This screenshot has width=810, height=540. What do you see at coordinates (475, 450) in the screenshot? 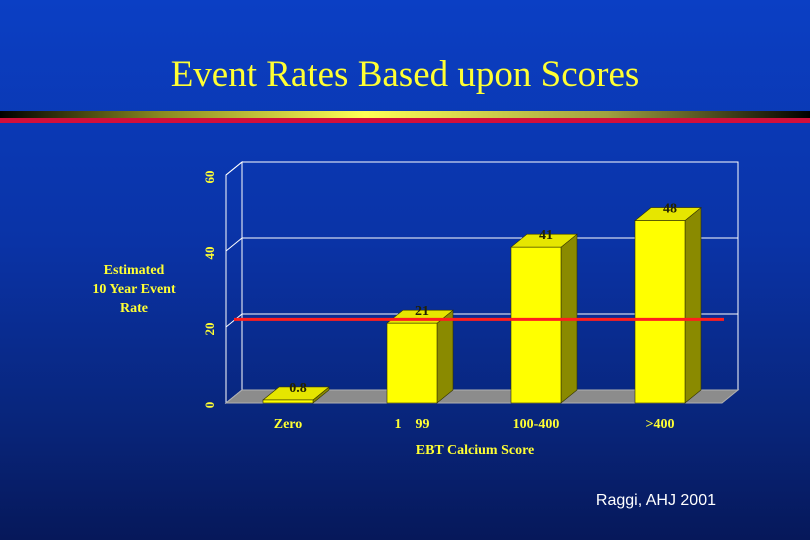
I see `x-axis-label: EBT Calcium Score` at bounding box center [475, 450].